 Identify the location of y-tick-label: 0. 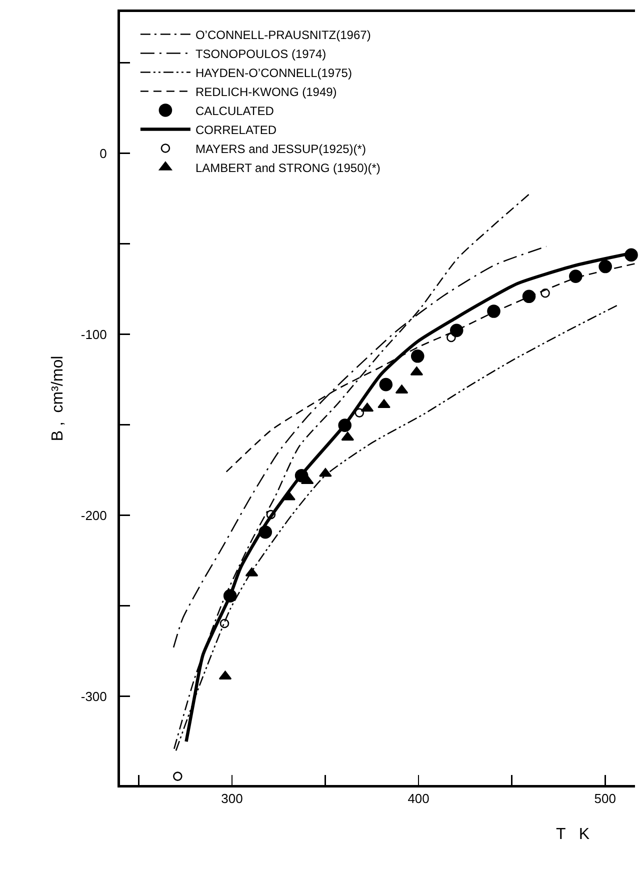
(103, 153).